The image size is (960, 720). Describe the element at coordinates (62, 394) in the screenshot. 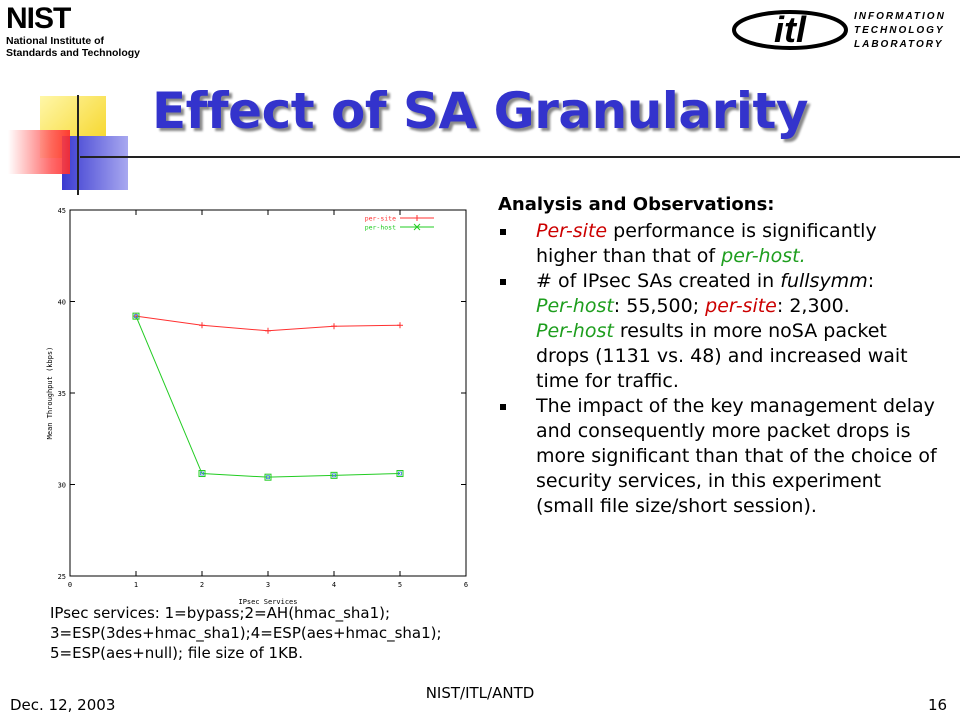

I see `y-tick-label: 35` at that location.